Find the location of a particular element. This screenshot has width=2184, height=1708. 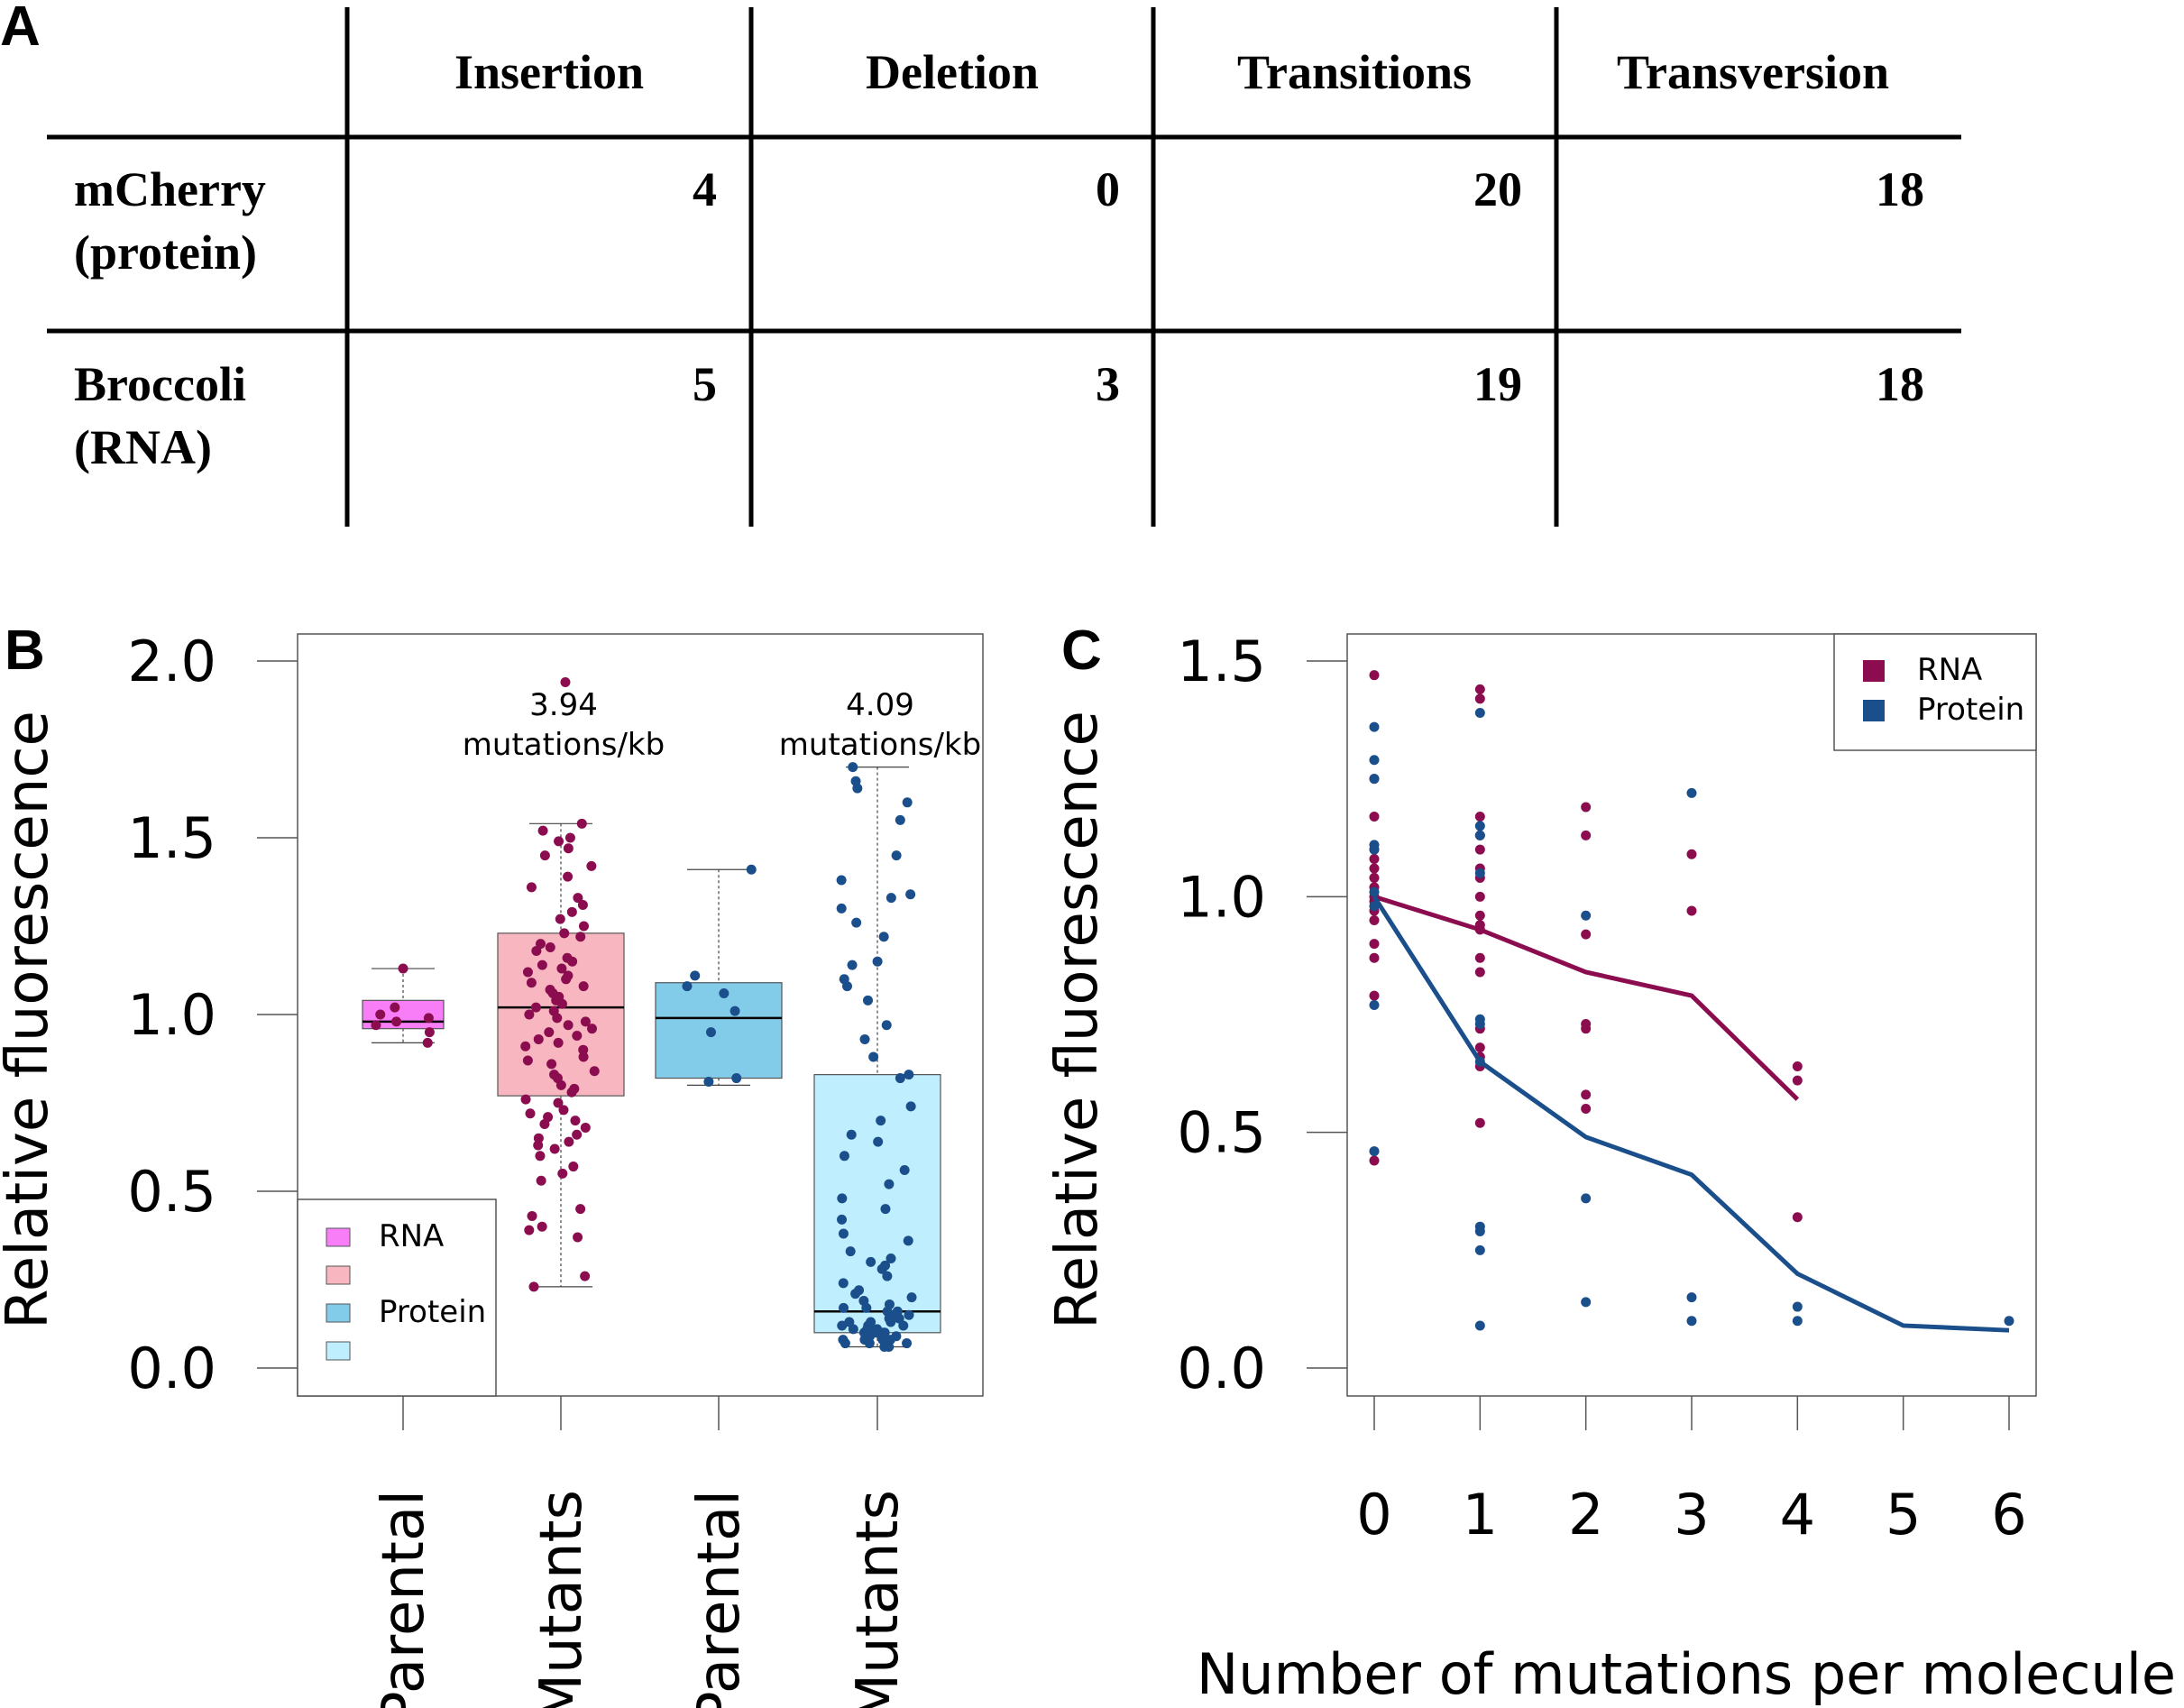

legend-label: Protein is located at coordinates (1971, 710).